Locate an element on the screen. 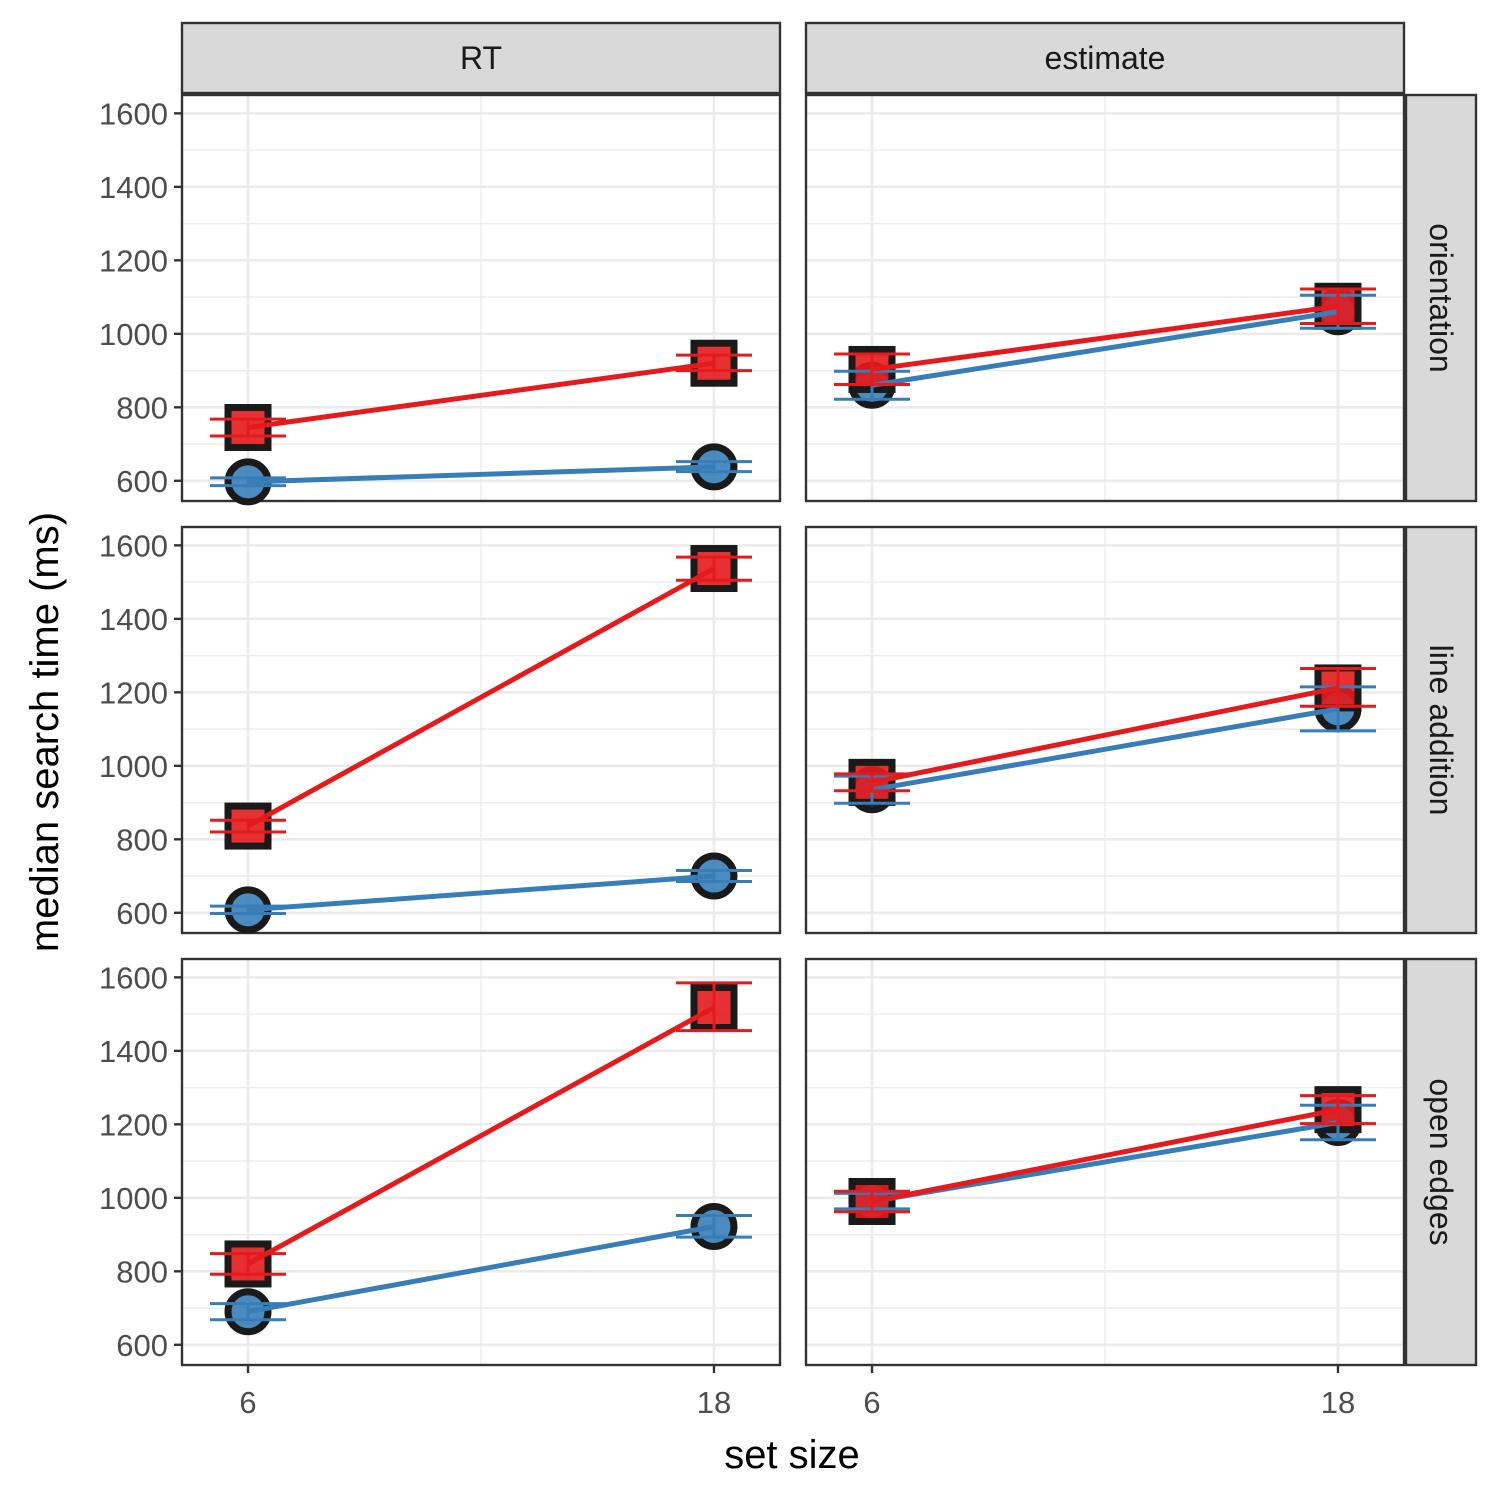  row-strip-label: open edges is located at coordinates (1441, 1161).